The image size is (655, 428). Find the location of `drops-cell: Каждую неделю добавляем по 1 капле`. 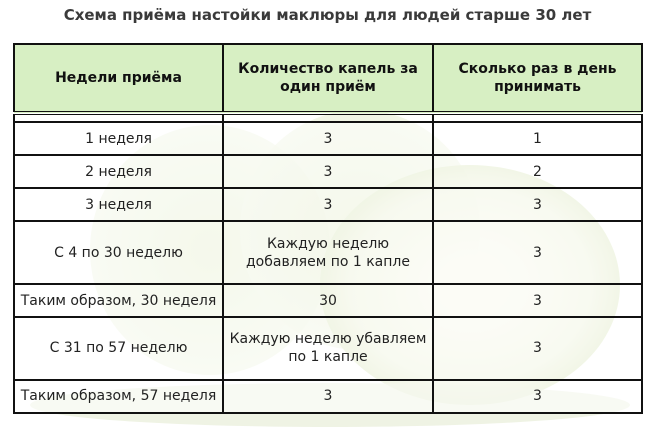

drops-cell: Каждую неделю добавляем по 1 капле is located at coordinates (328, 253).